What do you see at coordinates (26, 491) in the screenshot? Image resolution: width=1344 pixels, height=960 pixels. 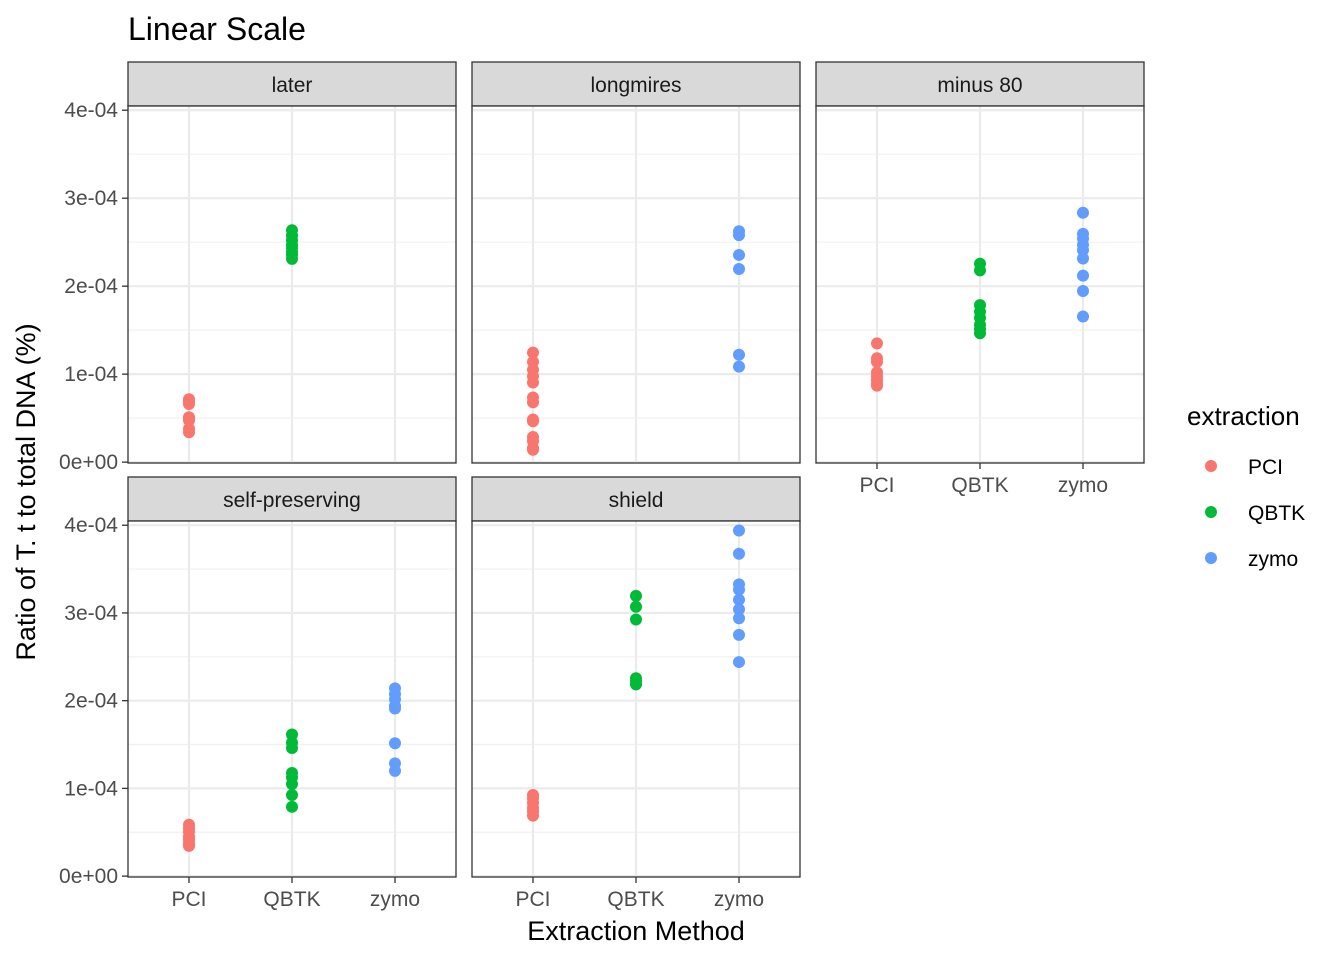 I see `y-axis-title: Ratio of T. t to total DNA (%)` at bounding box center [26, 491].